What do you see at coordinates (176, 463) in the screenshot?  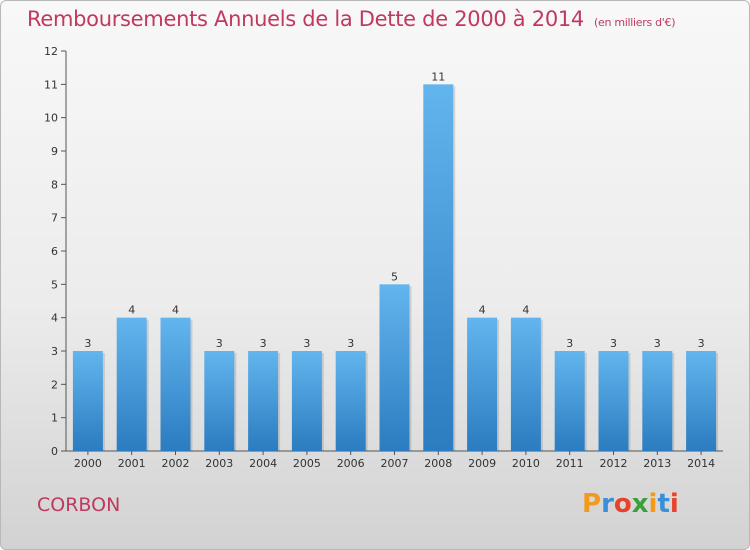 I see `x-tick-label: 2002` at bounding box center [176, 463].